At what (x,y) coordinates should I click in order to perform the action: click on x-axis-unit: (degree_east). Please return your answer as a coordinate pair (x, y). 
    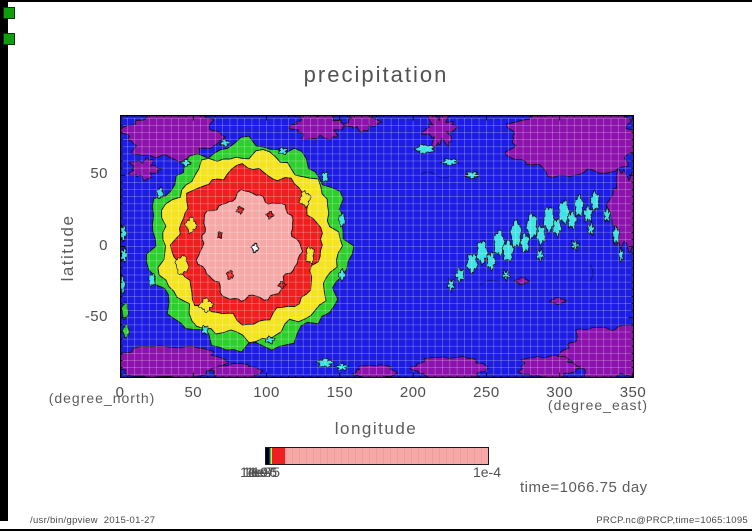
    Looking at the image, I should click on (598, 405).